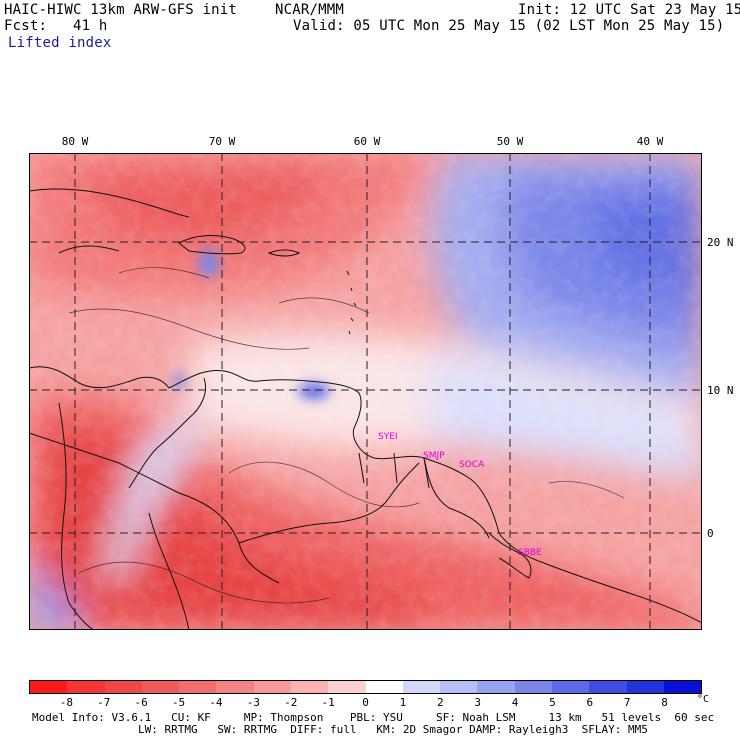  Describe the element at coordinates (720, 242) in the screenshot. I see `lat-label: 20 N` at that location.